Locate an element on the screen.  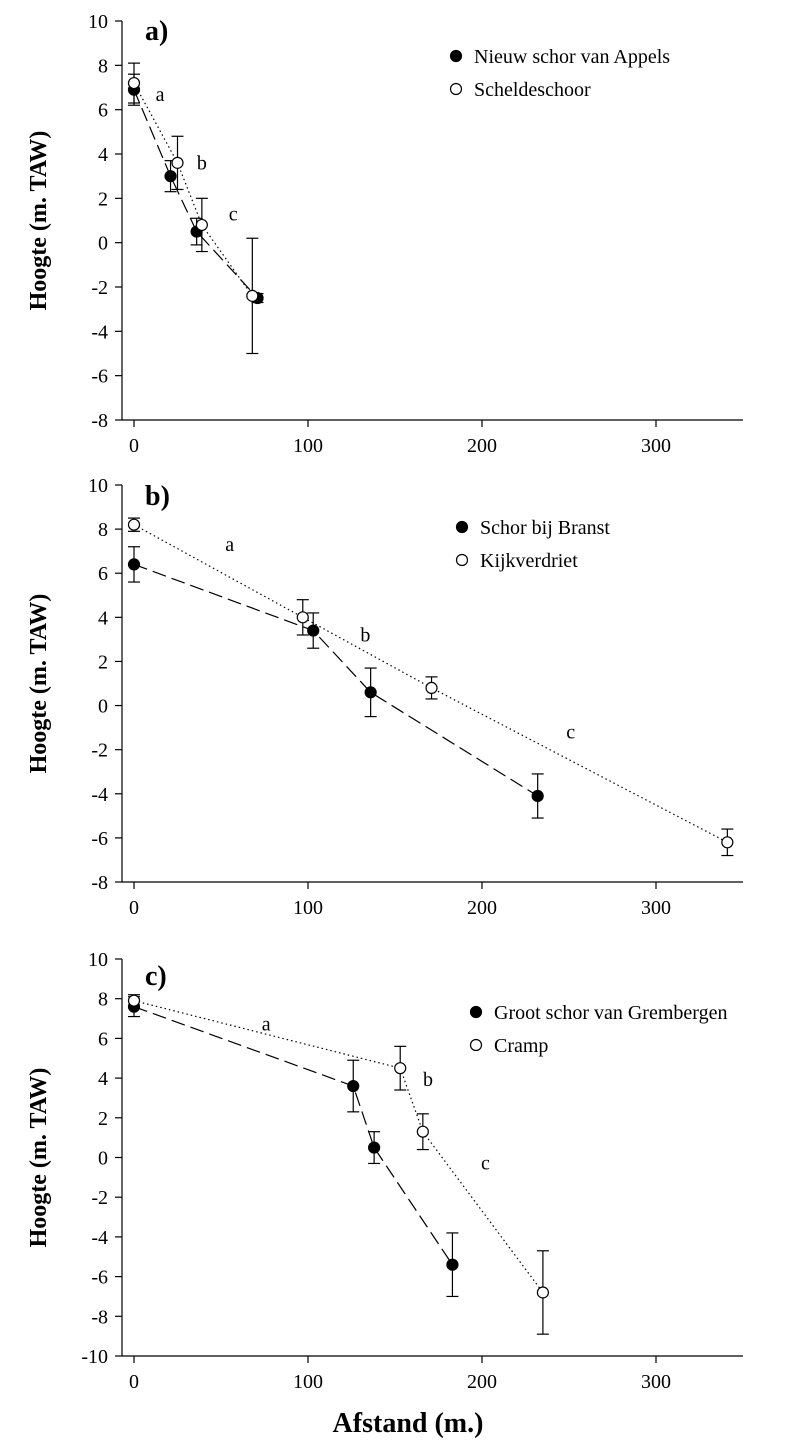
legend-entry: Schor bij Branst is located at coordinates (545, 528).